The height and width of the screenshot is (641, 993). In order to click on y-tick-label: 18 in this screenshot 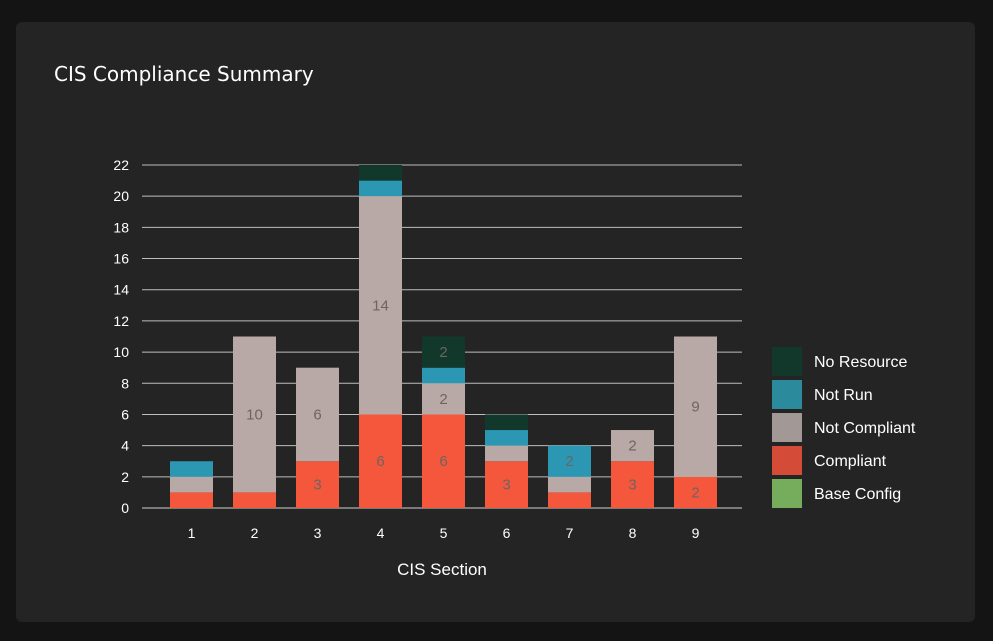, I will do `click(121, 227)`.